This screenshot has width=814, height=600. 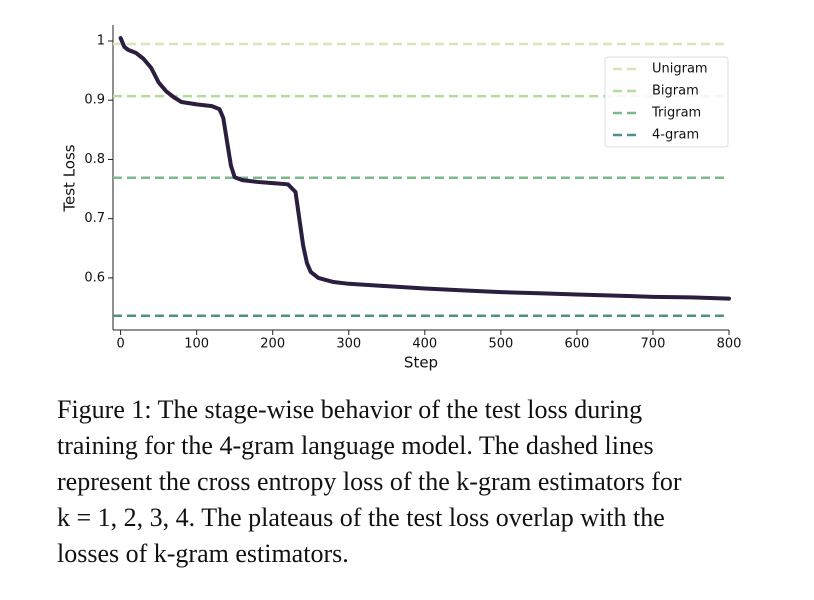 What do you see at coordinates (94, 218) in the screenshot?
I see `y-tick-label: 0.7` at bounding box center [94, 218].